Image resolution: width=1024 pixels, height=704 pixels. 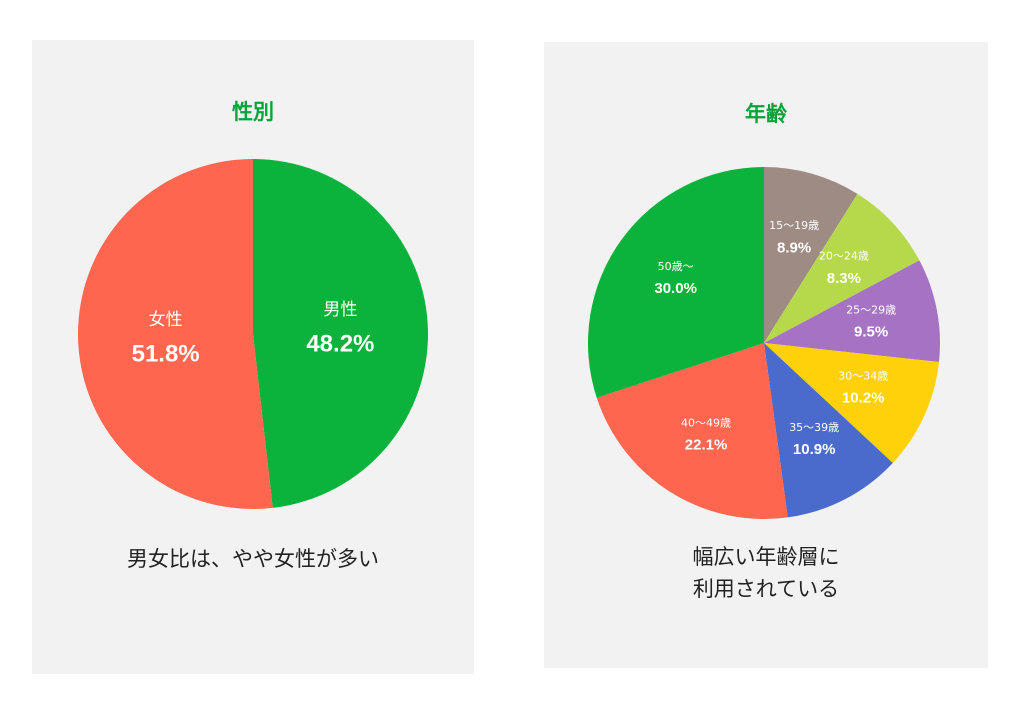 What do you see at coordinates (166, 353) in the screenshot?
I see `pie-slice-value-0-1: 51.8%` at bounding box center [166, 353].